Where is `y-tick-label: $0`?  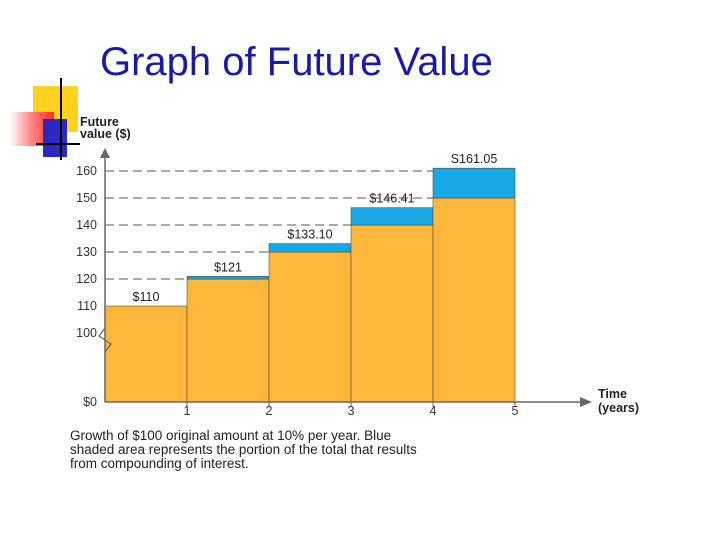 y-tick-label: $0 is located at coordinates (90, 402).